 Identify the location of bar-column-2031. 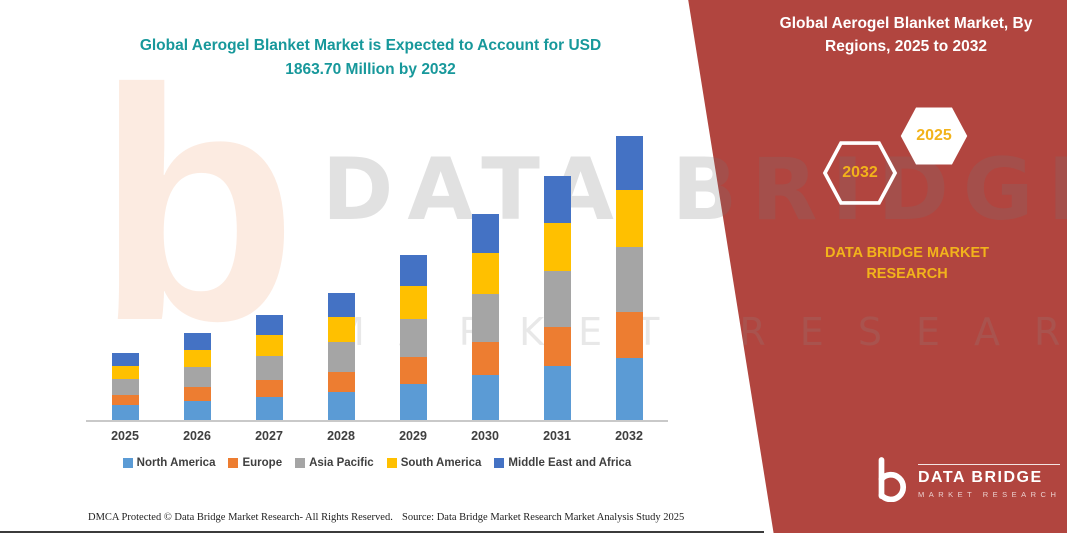
(557, 298).